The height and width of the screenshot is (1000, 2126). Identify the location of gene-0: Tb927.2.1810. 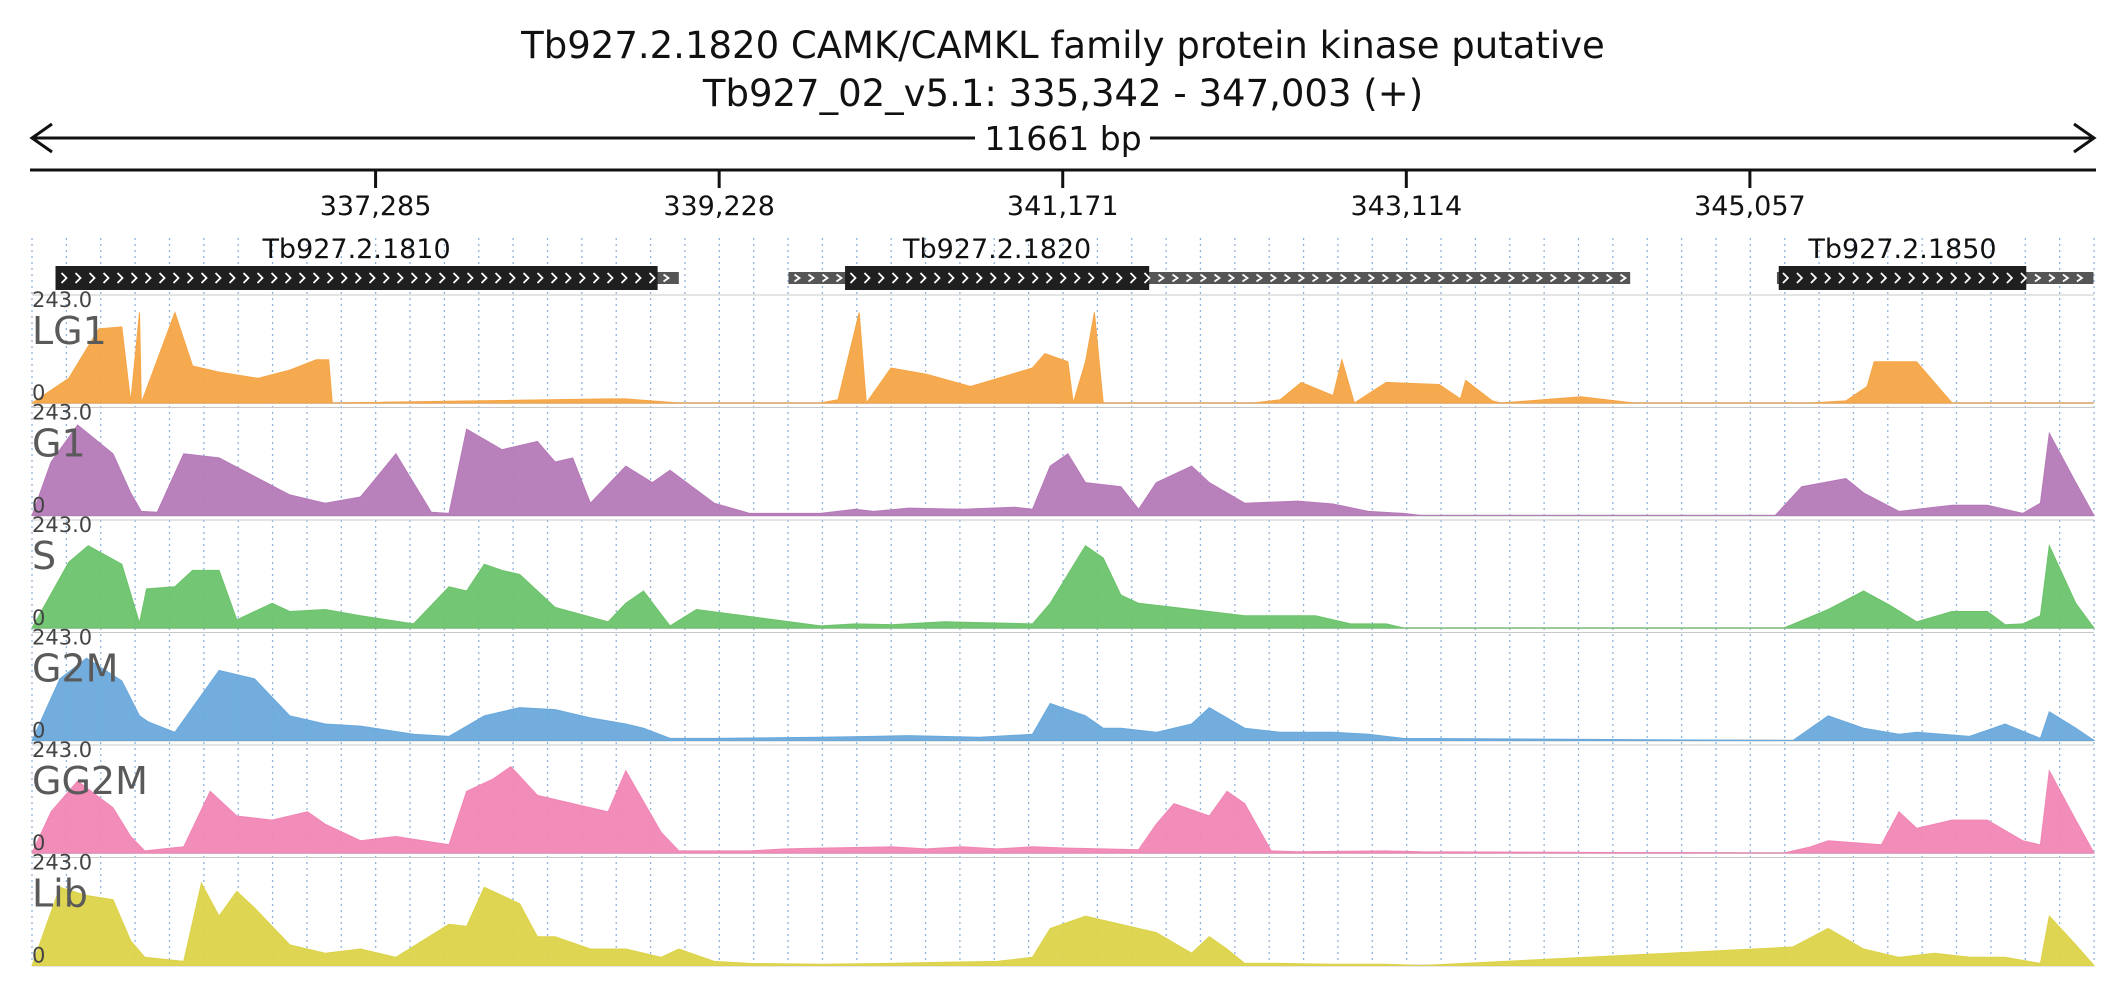
(367, 262).